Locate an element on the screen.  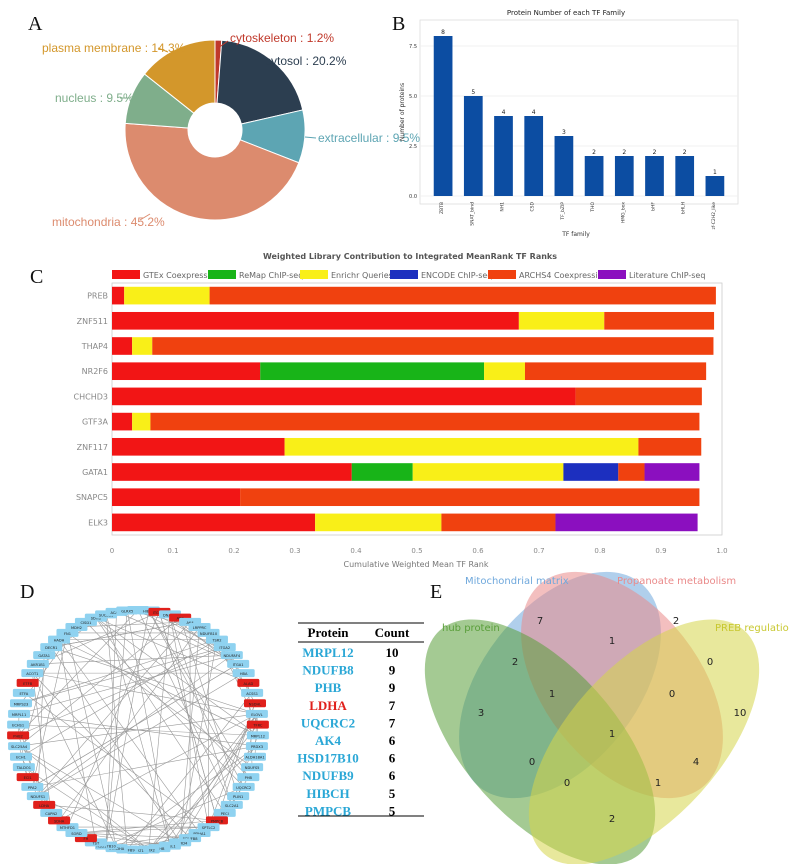
table-cell-protein: HIBCH is located at coordinates (327, 793).